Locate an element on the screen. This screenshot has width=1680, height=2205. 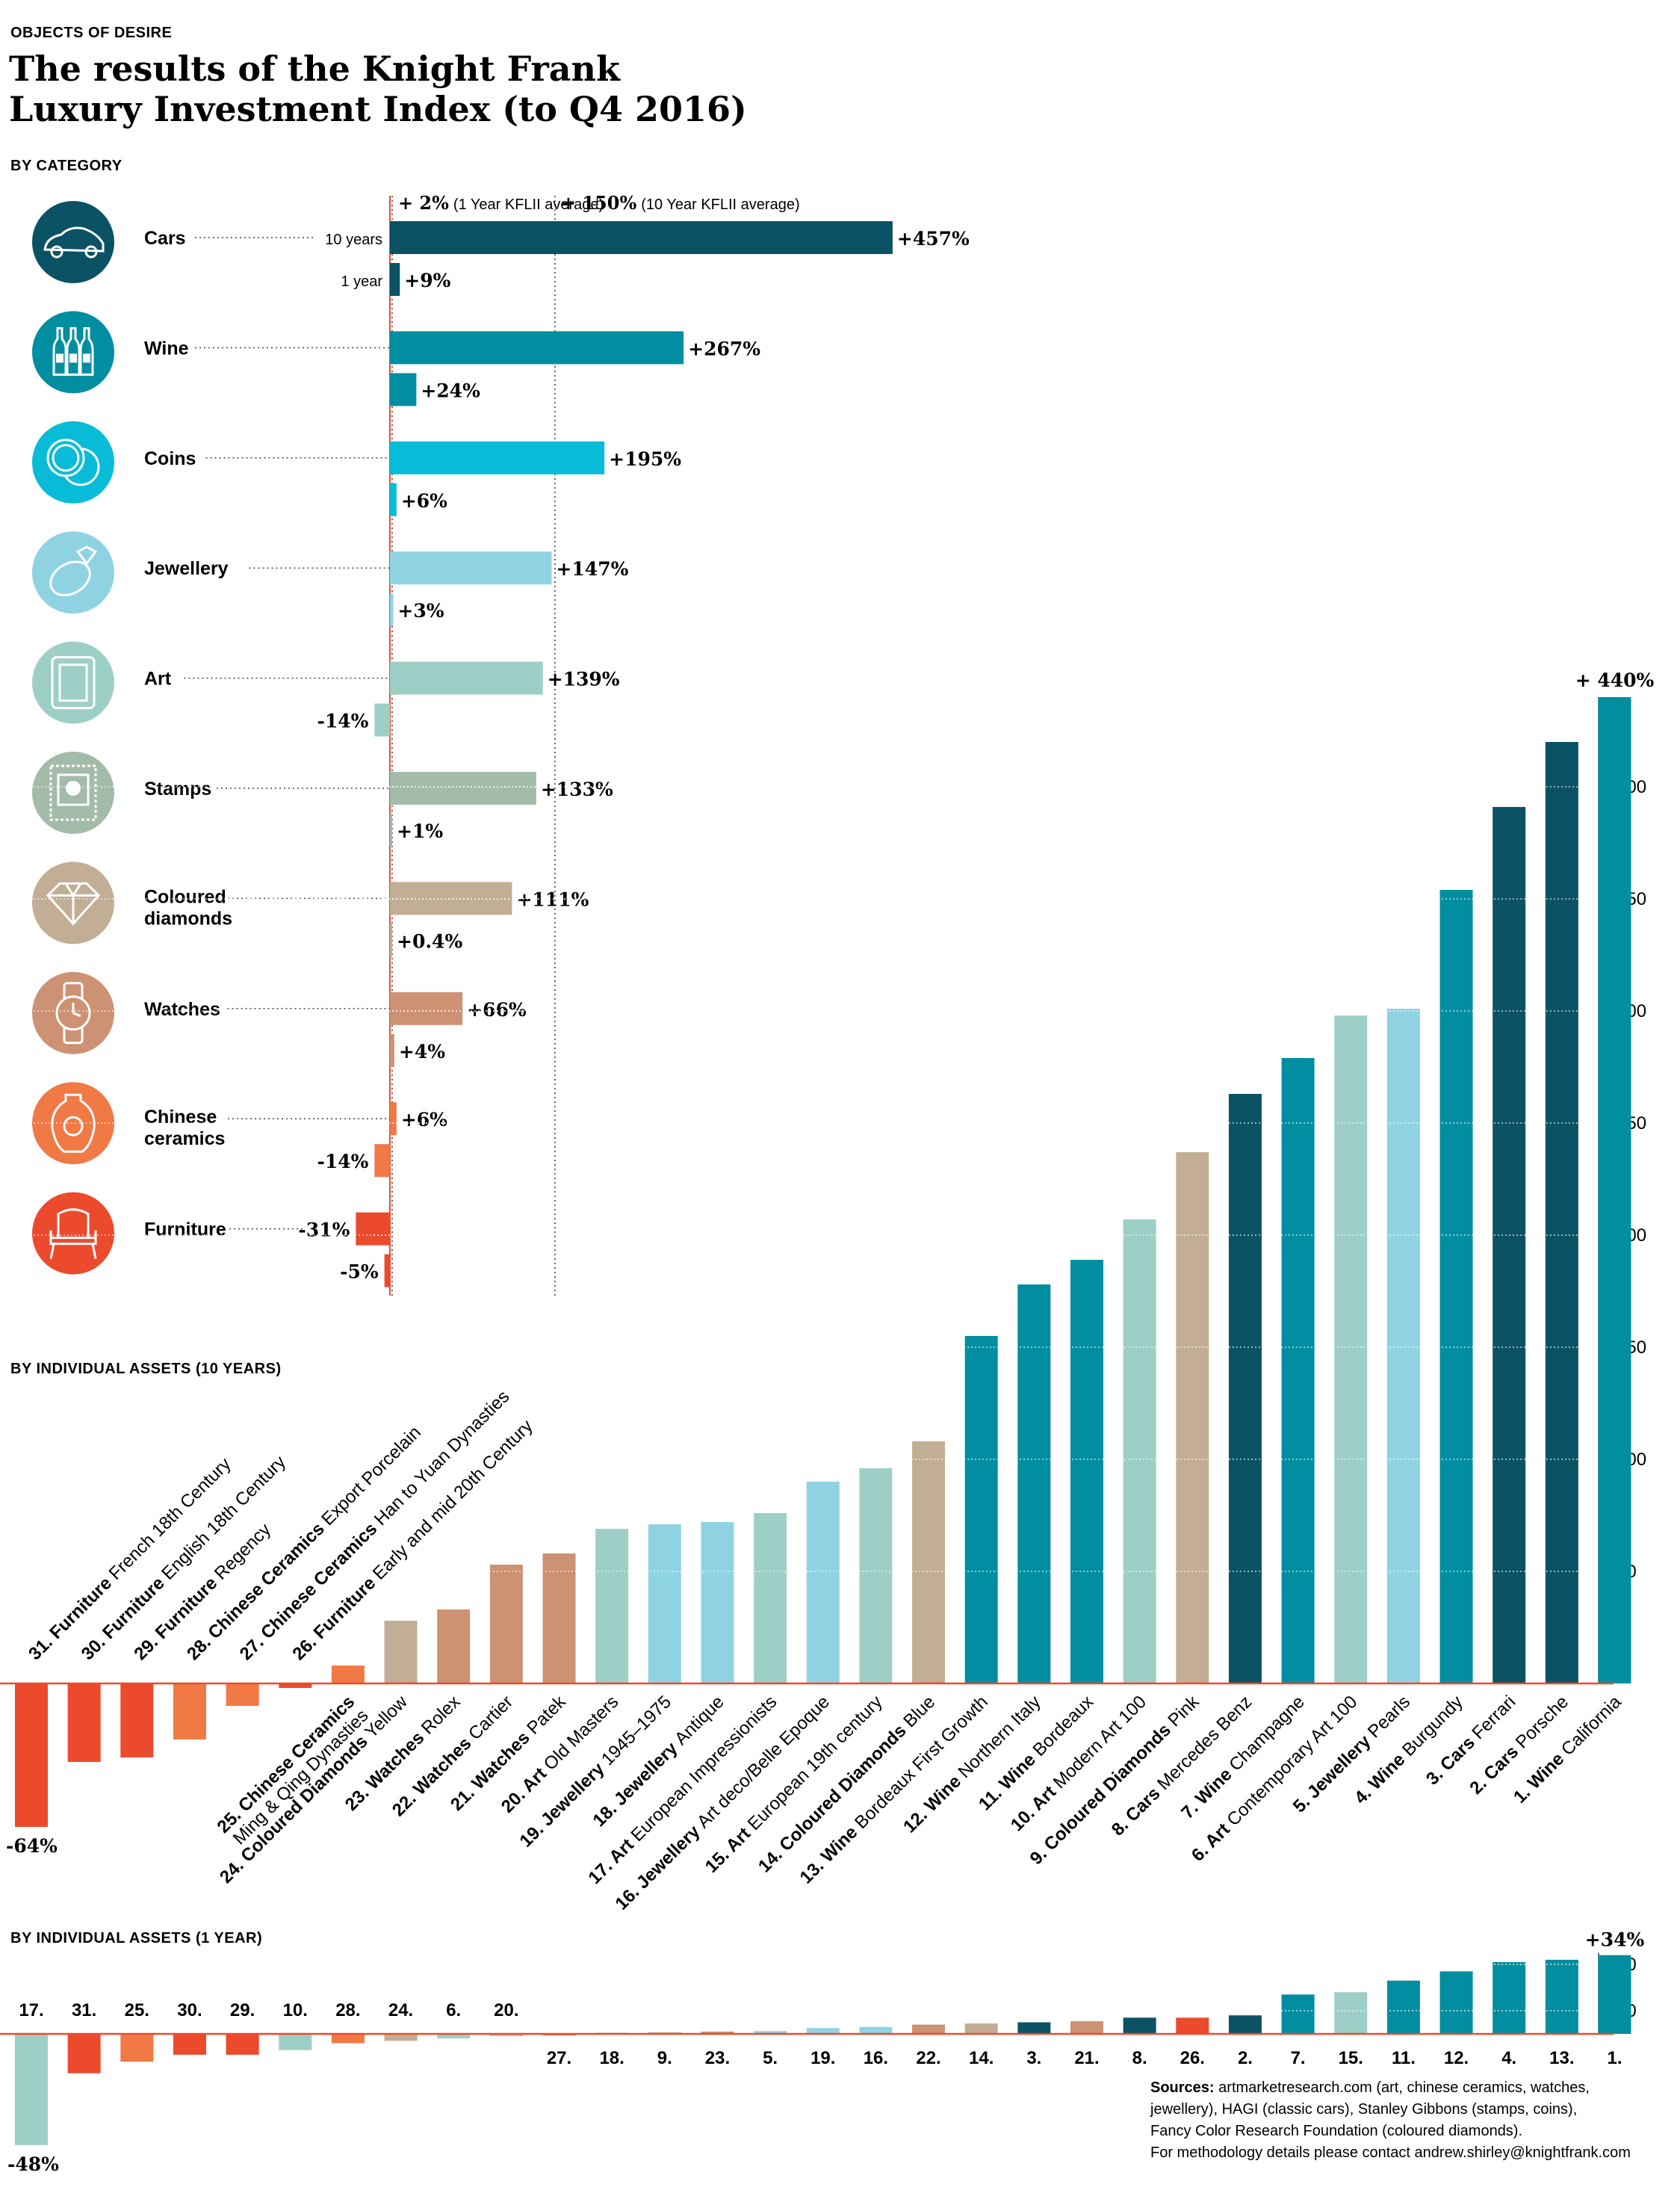
bar-10y-label: +147% is located at coordinates (592, 569).